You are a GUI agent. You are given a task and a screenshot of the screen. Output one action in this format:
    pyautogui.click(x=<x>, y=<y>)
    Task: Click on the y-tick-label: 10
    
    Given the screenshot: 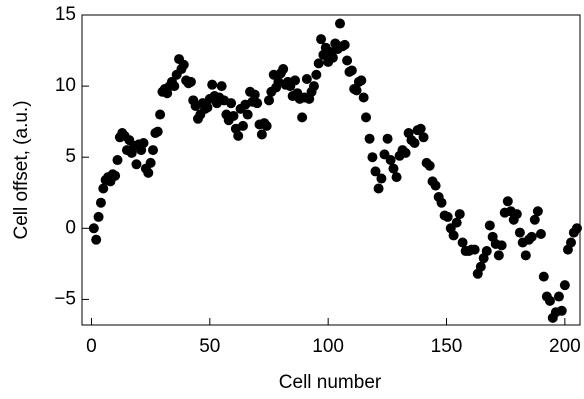 What is the action you would take?
    pyautogui.click(x=65, y=85)
    